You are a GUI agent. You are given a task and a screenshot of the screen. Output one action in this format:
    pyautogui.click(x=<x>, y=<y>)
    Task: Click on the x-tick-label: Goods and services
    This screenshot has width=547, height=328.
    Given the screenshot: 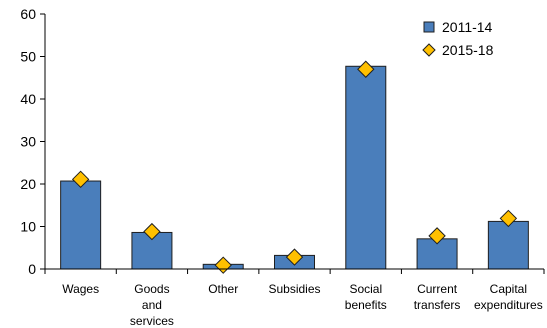 What is the action you would take?
    pyautogui.click(x=152, y=305)
    